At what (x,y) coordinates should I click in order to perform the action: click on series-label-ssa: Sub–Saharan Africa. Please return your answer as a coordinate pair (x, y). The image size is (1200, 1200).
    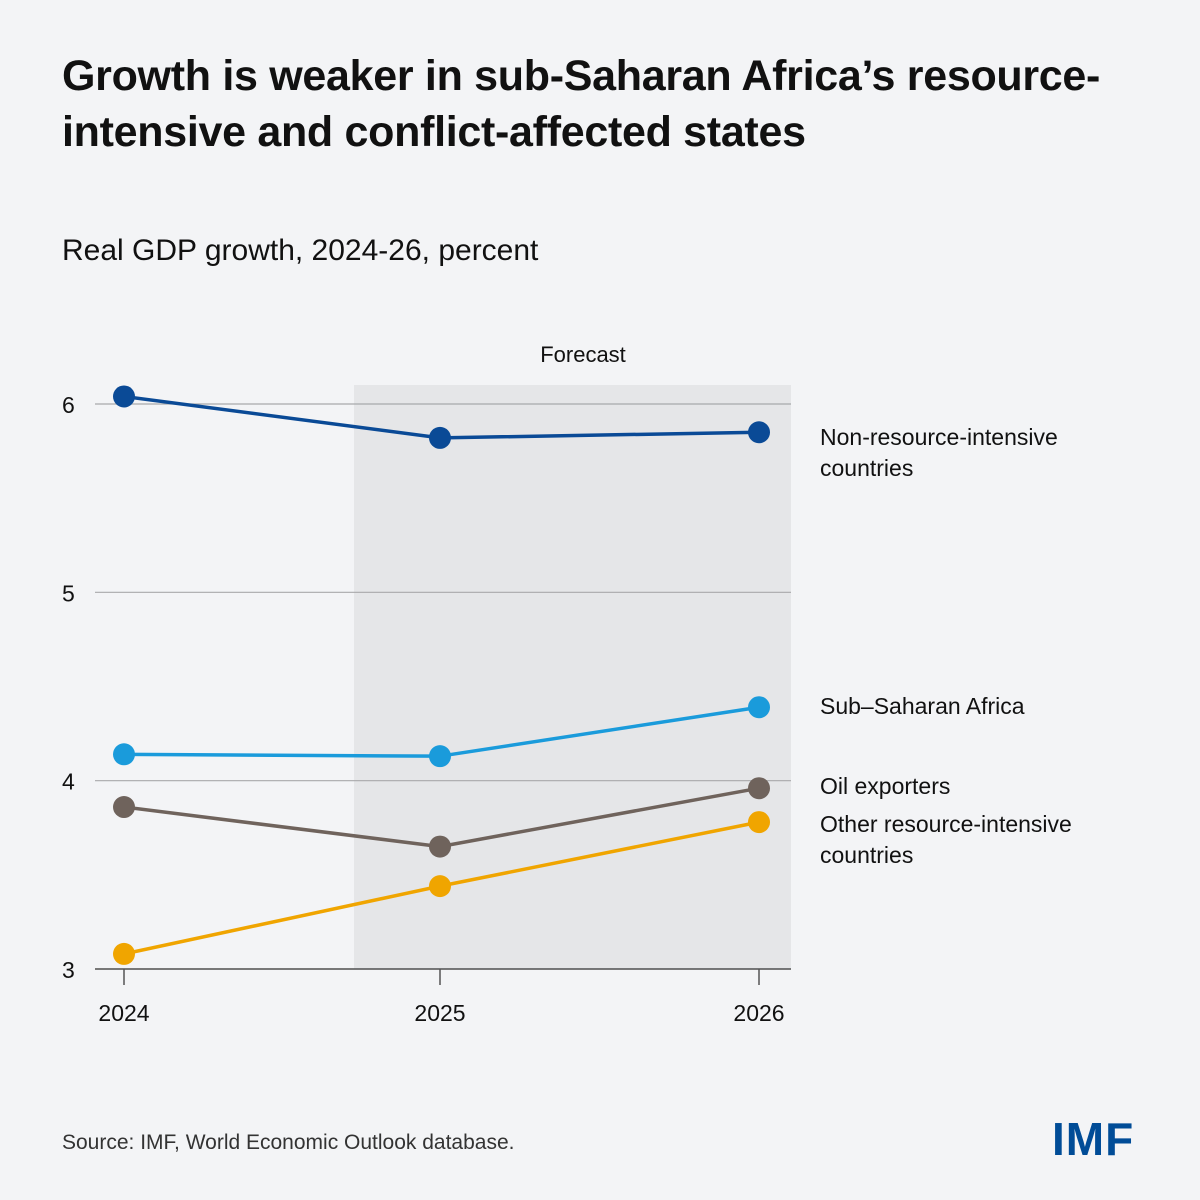
    Looking at the image, I should click on (922, 706).